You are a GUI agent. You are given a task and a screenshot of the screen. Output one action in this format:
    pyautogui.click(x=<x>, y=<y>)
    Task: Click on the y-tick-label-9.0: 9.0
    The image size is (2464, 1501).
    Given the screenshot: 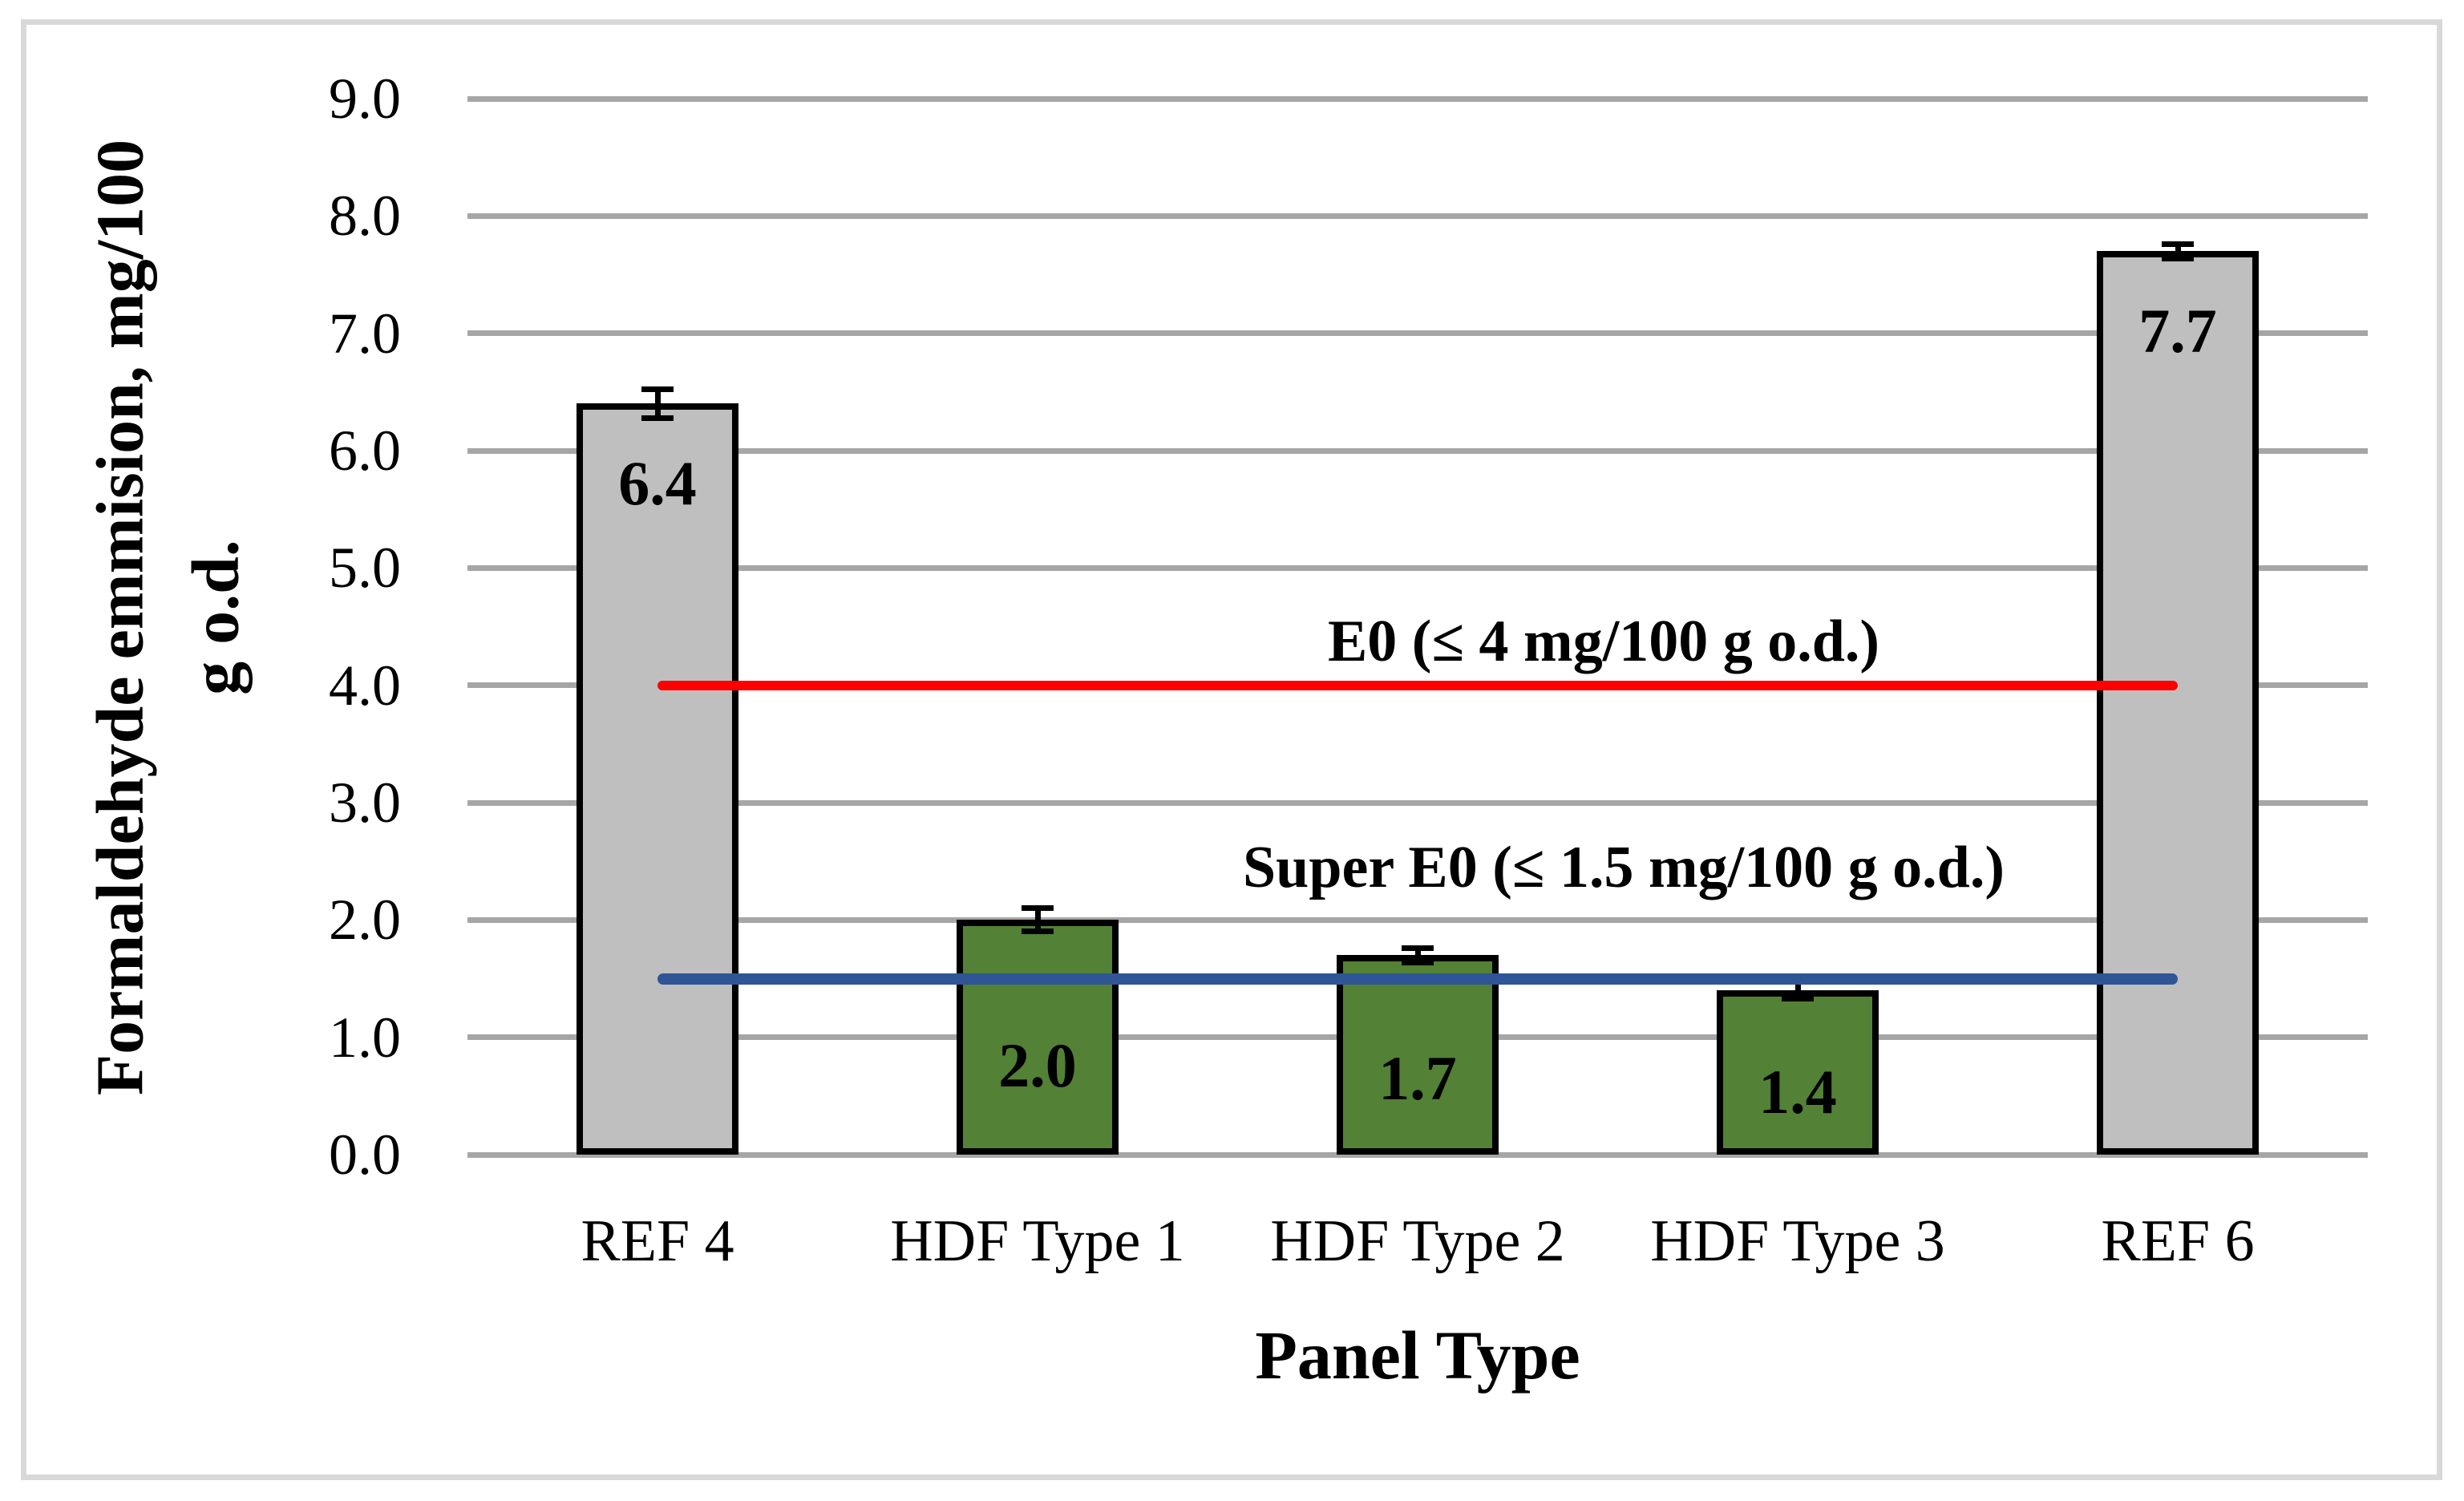 What is the action you would take?
    pyautogui.click(x=365, y=99)
    